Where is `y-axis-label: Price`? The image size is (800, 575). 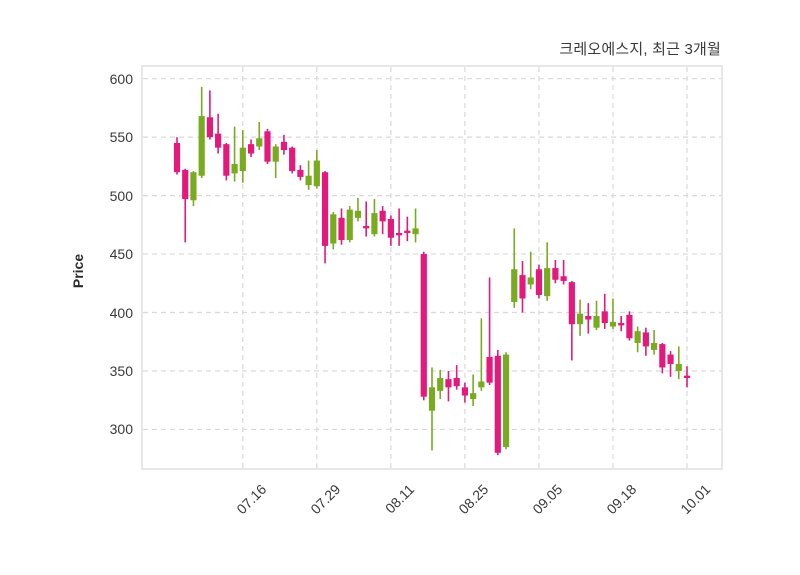
y-axis-label: Price is located at coordinates (78, 271).